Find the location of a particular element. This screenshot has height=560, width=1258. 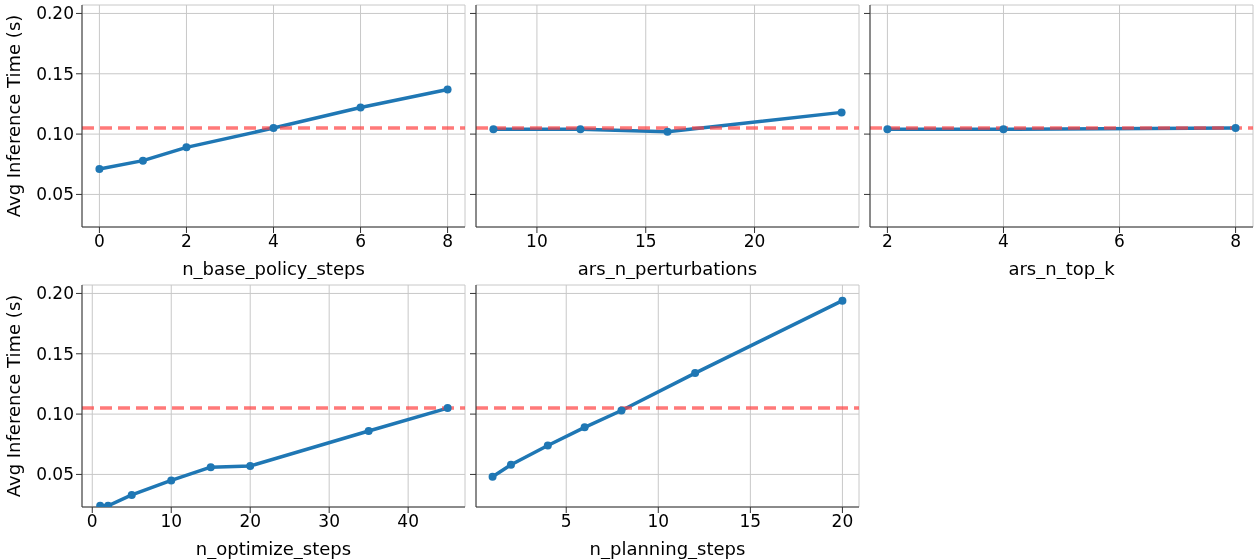

x-axis-title: n_base_policy_steps is located at coordinates (273, 269).